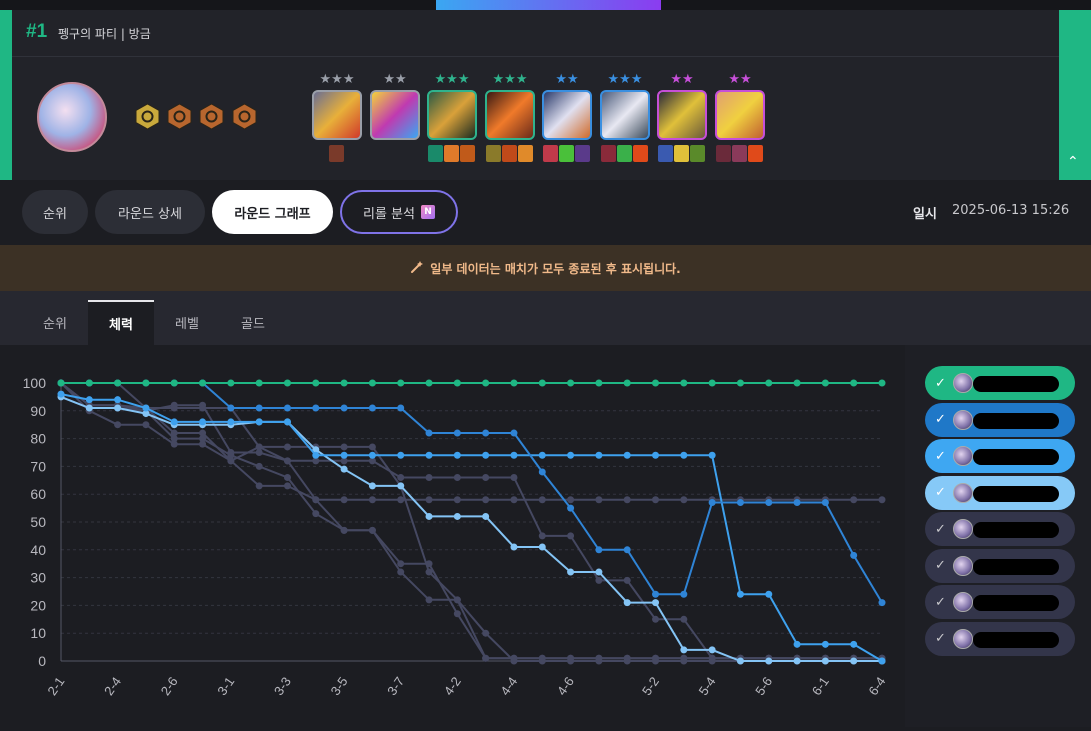  Describe the element at coordinates (1000, 529) in the screenshot. I see `legend-player-toggle: ✓상` at that location.